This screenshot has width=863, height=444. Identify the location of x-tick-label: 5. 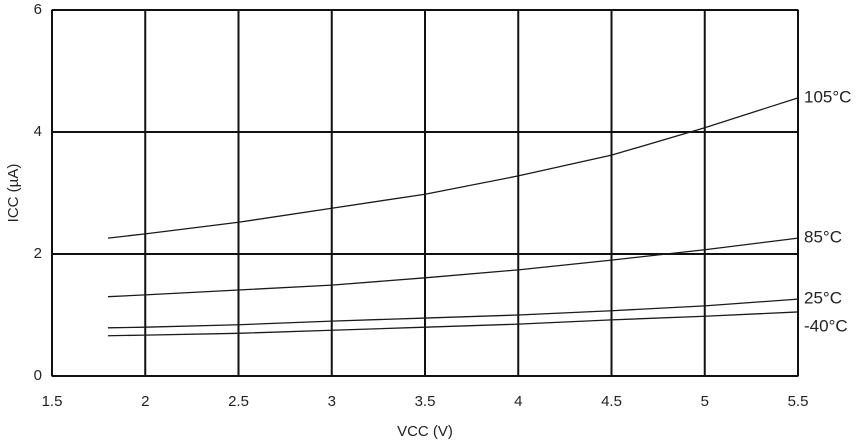
(705, 401).